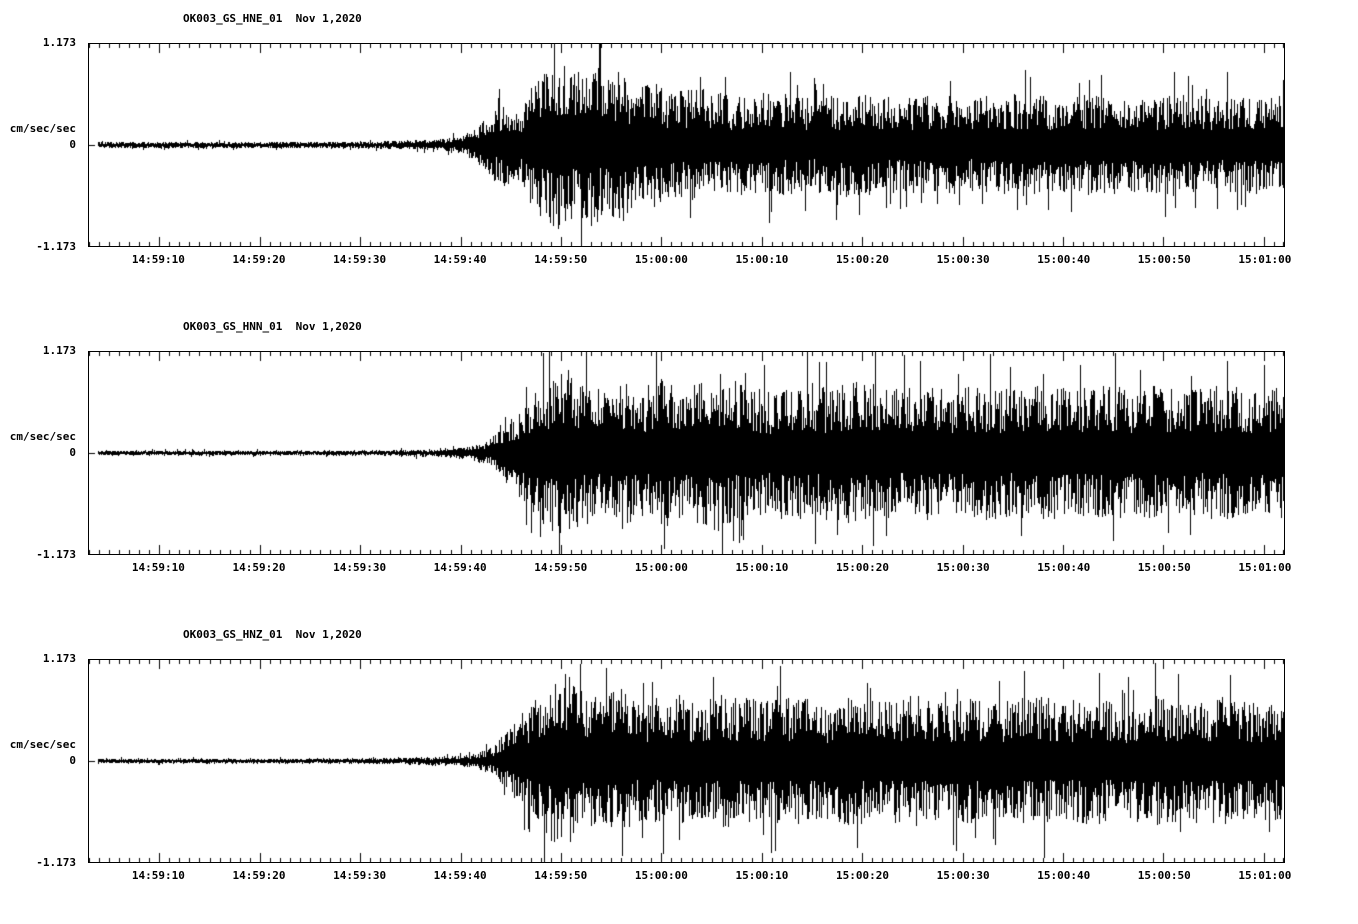 The width and height of the screenshot is (1358, 924). I want to click on panel-title: OK003_GS_HNN_01 Nov 1,2020, so click(272, 326).